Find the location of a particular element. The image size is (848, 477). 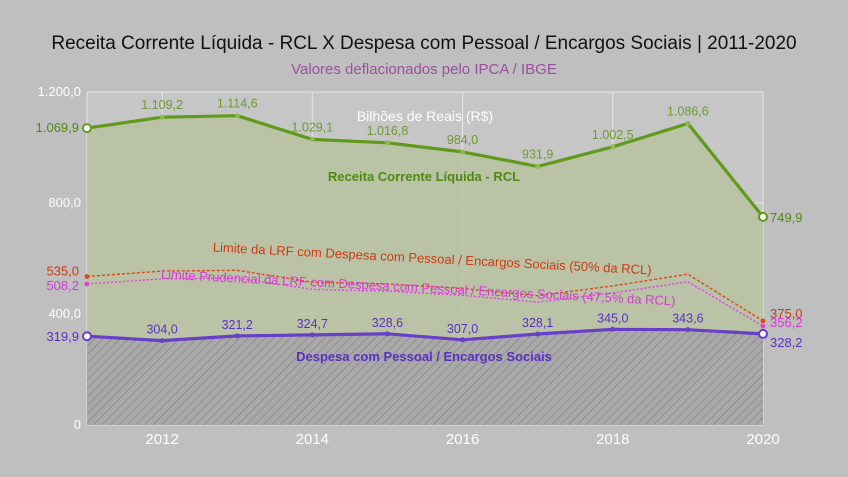

data-label-rcl: 1.016,8 is located at coordinates (388, 131).